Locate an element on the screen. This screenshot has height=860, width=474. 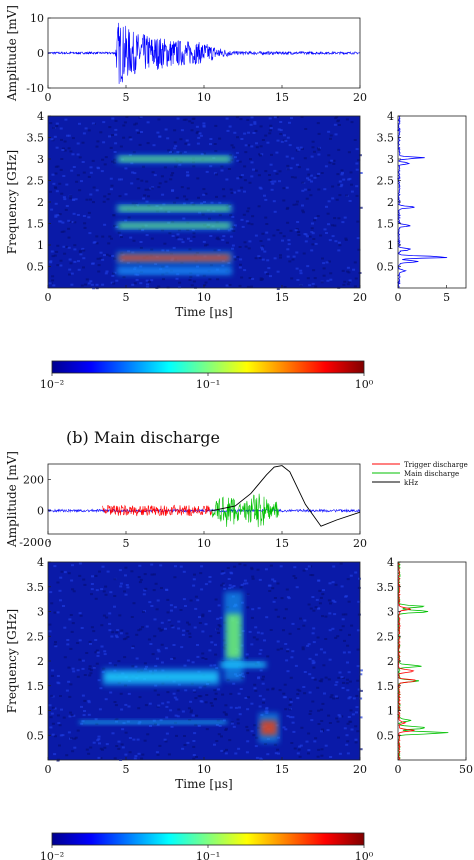
plot-background is located at coordinates (432, 202).